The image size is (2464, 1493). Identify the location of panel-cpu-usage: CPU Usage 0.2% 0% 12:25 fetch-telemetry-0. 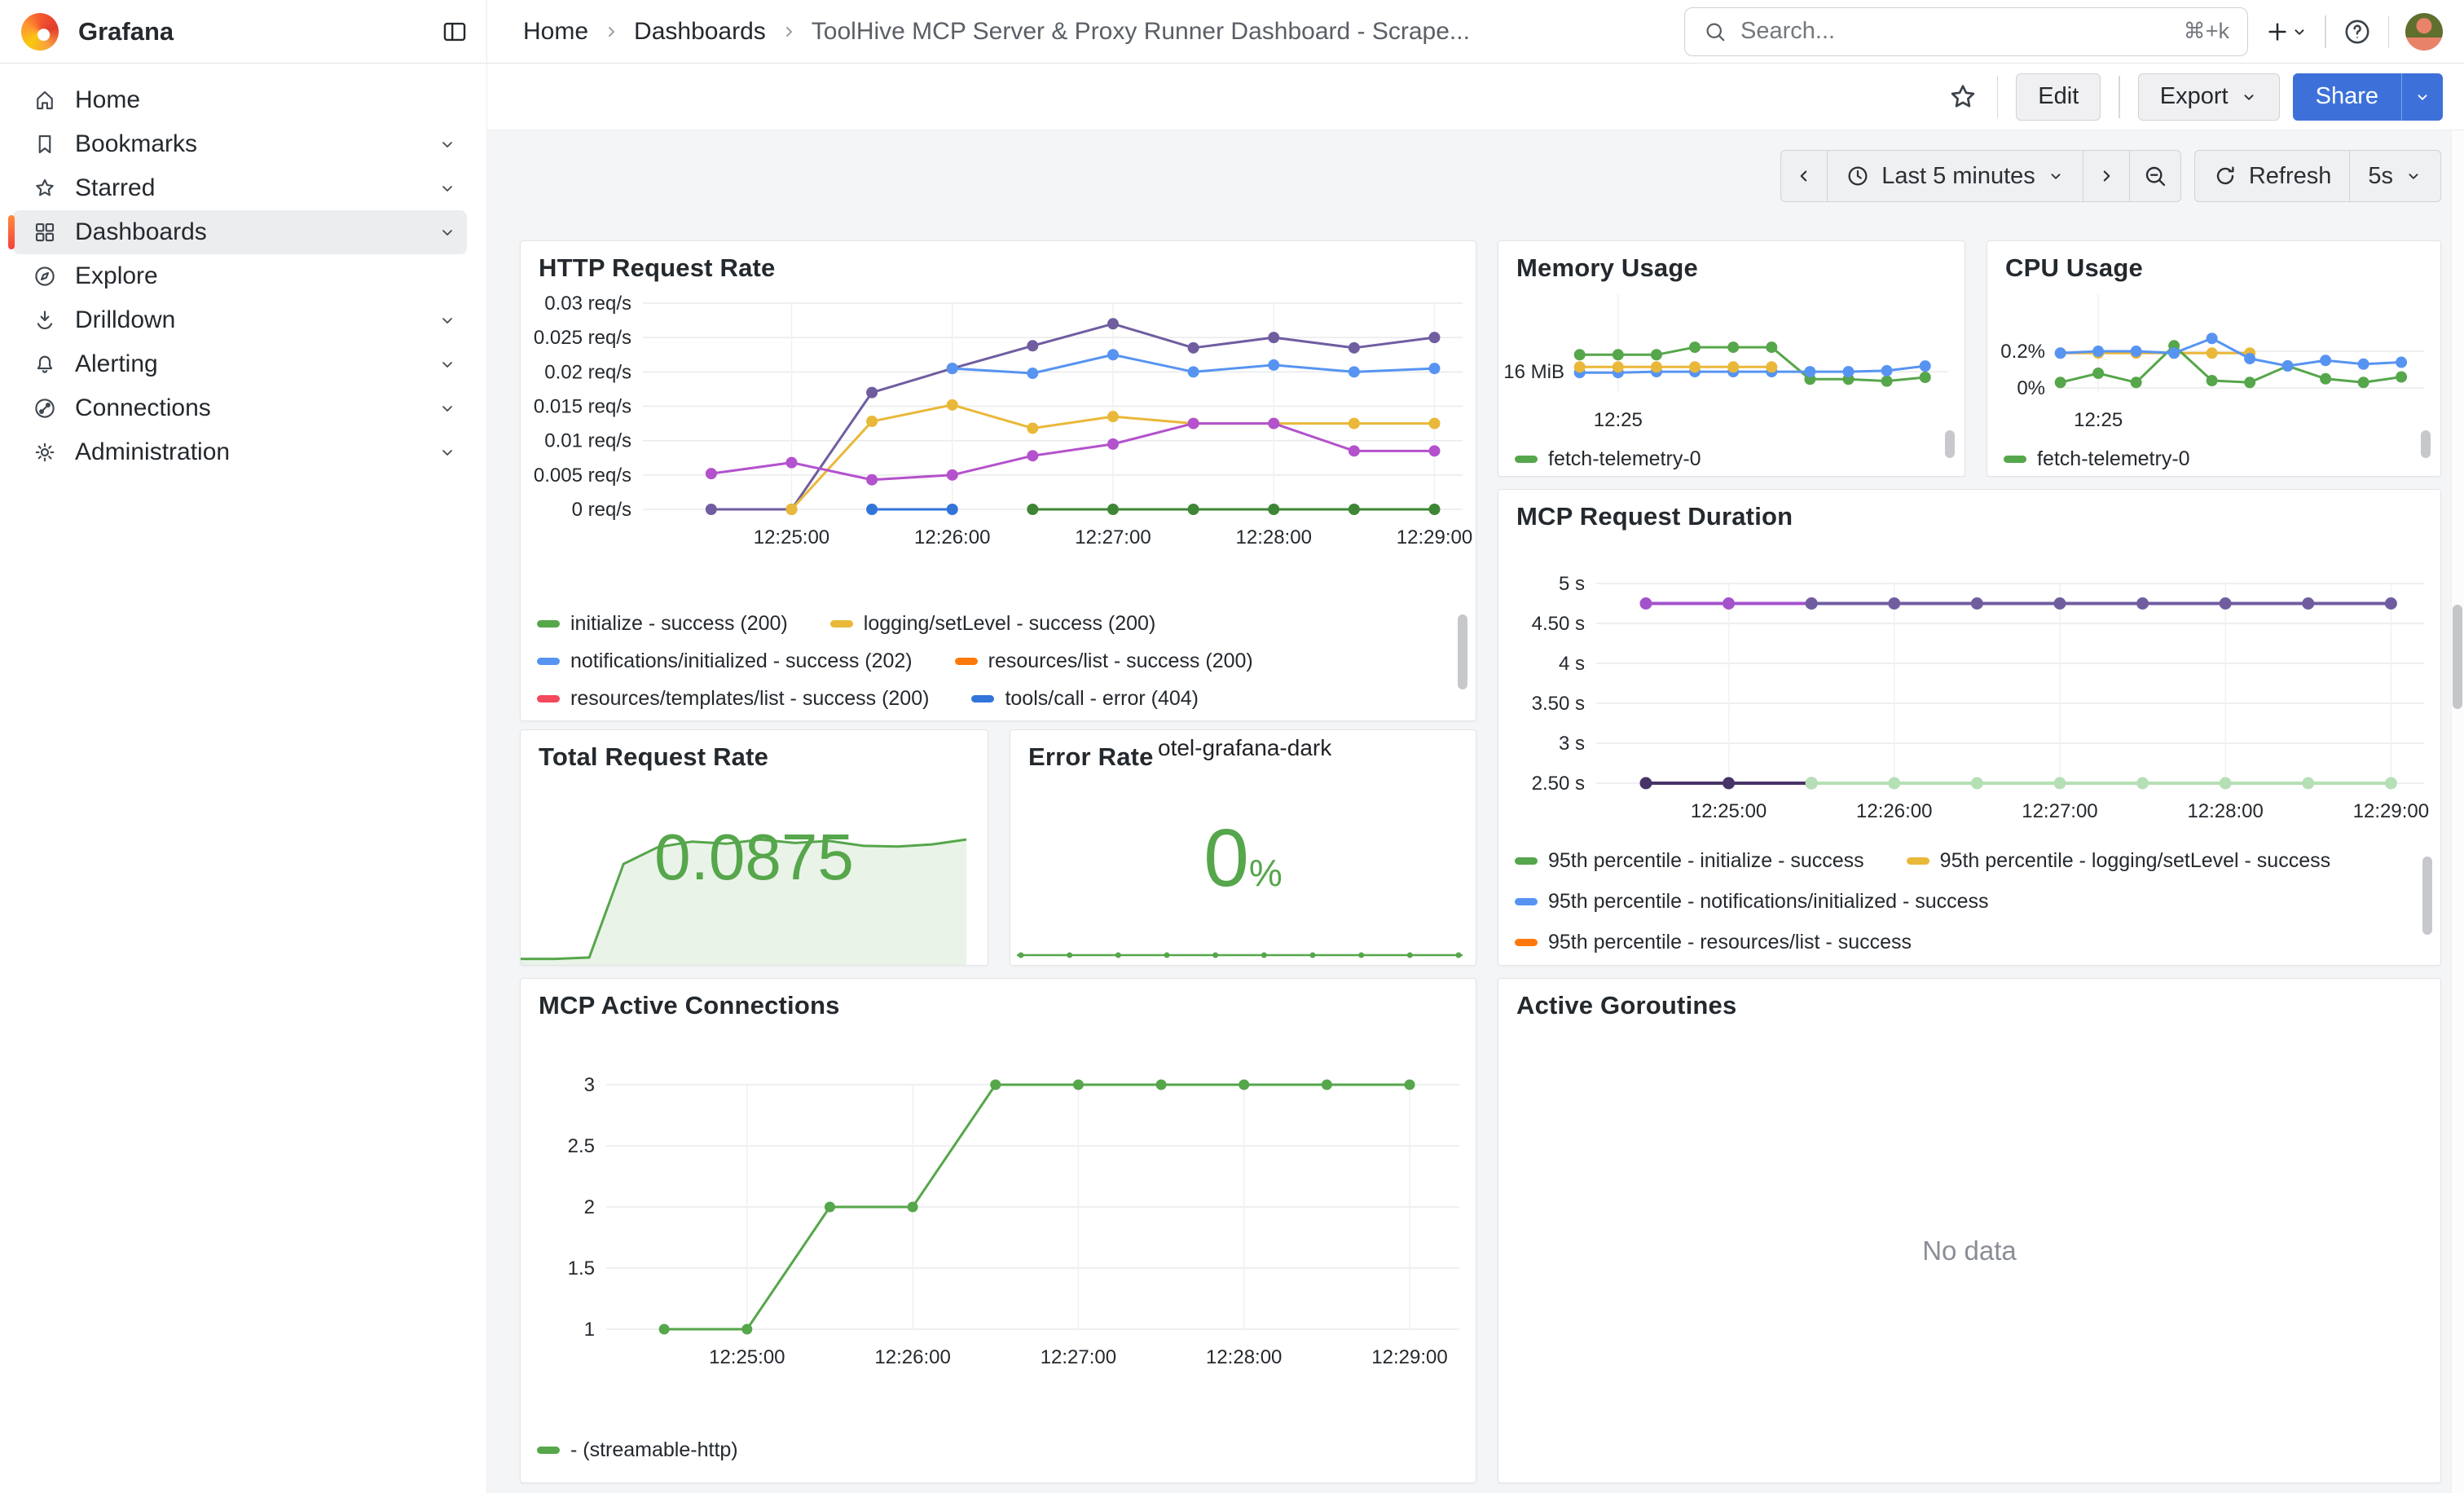
(2214, 358).